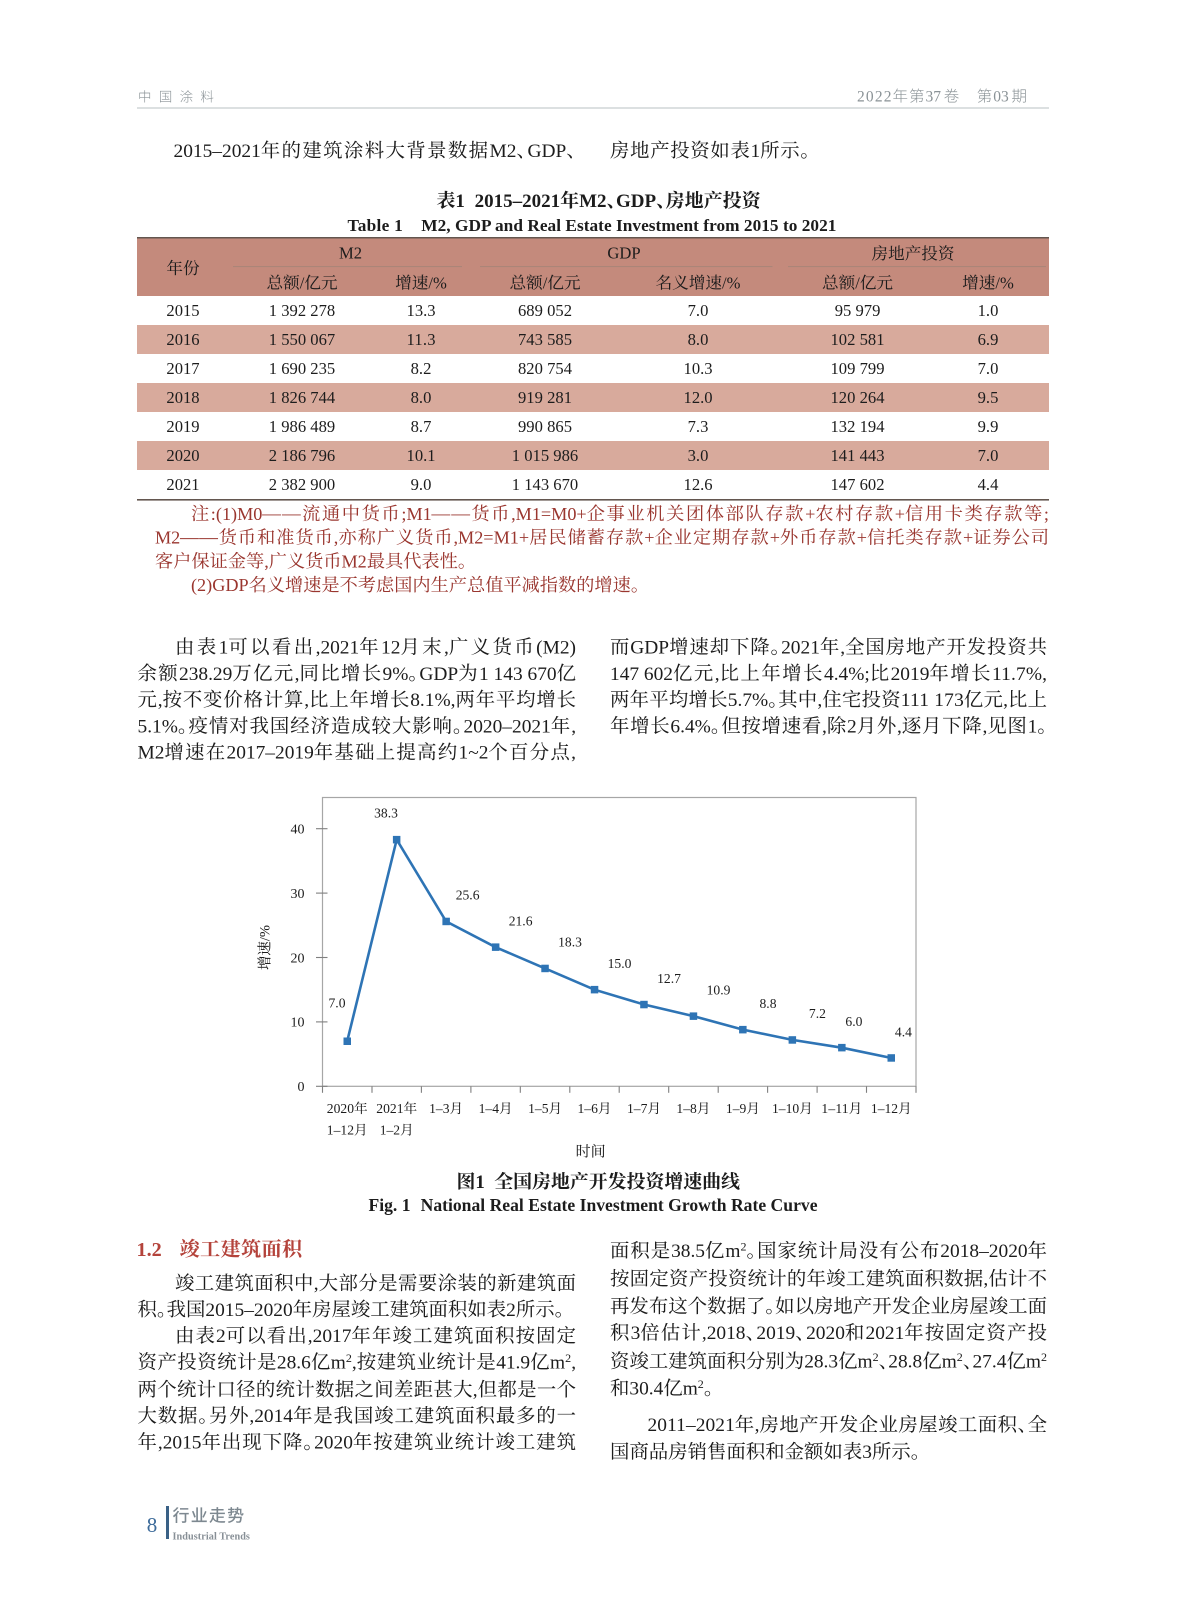 The image size is (1187, 1605). Describe the element at coordinates (302, 397) in the screenshot. I see `svg-text: 1 826 744` at that location.